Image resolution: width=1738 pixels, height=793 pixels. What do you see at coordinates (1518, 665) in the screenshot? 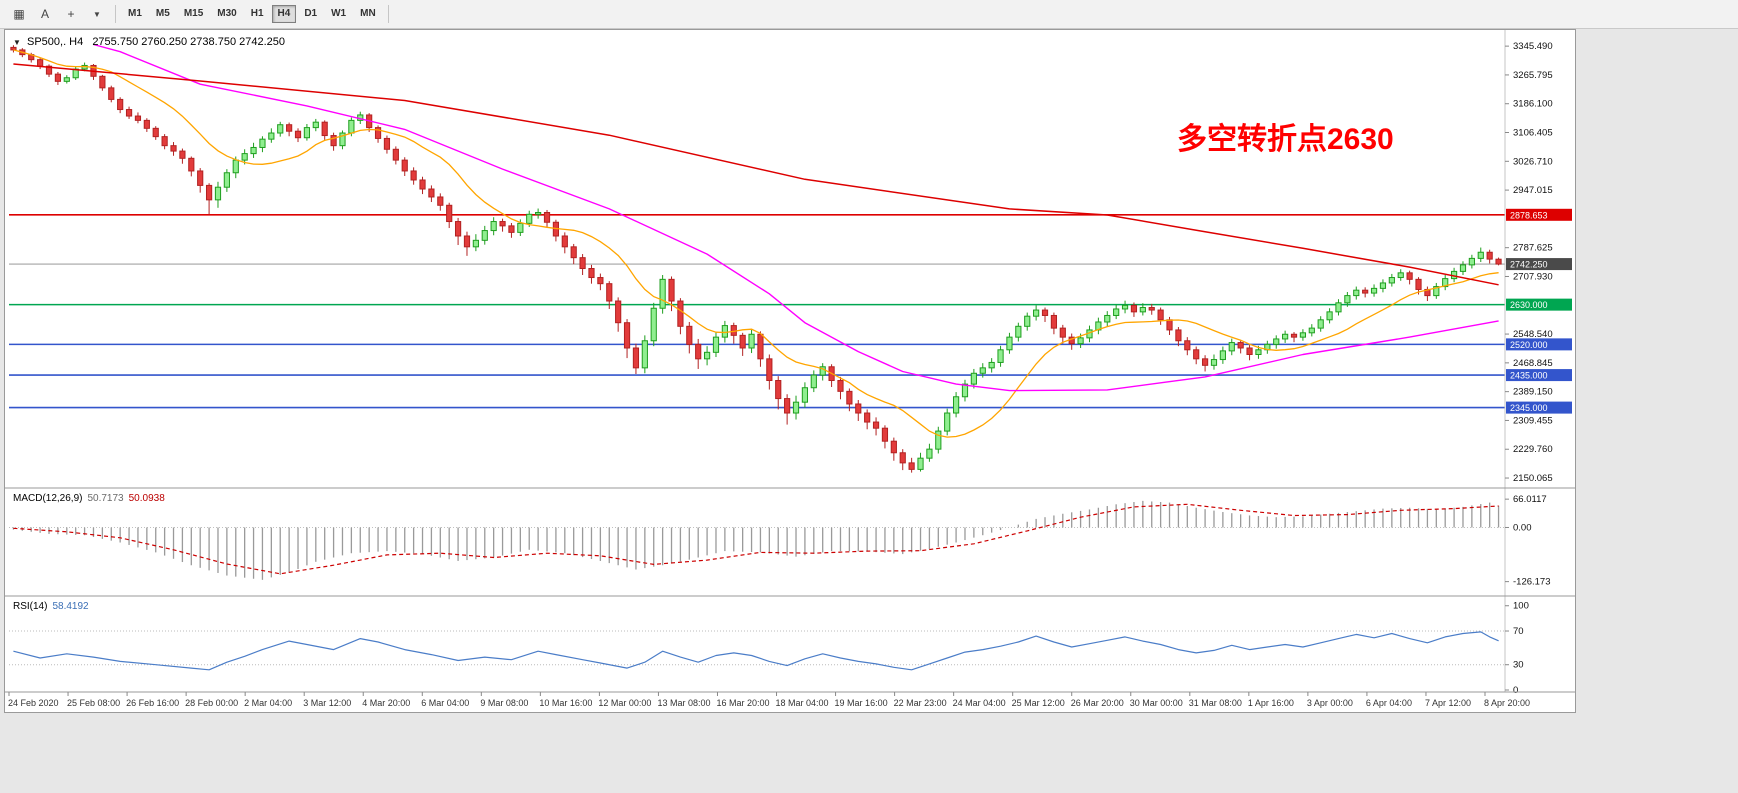
I see `svg-text: 30` at bounding box center [1518, 665].